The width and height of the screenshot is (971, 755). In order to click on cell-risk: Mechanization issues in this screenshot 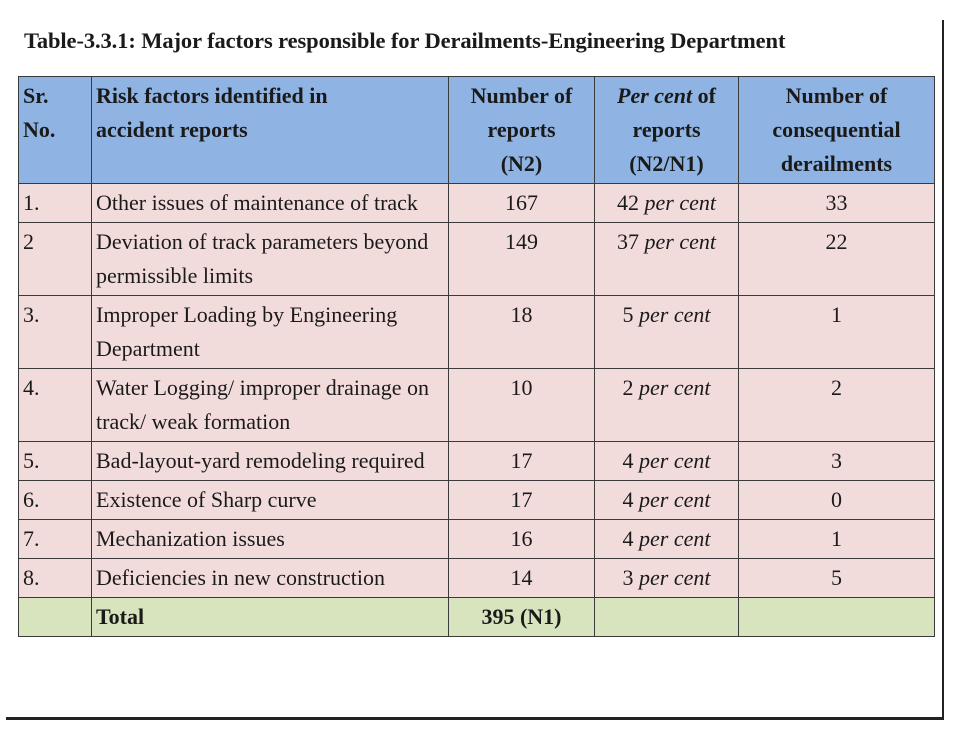, I will do `click(270, 539)`.